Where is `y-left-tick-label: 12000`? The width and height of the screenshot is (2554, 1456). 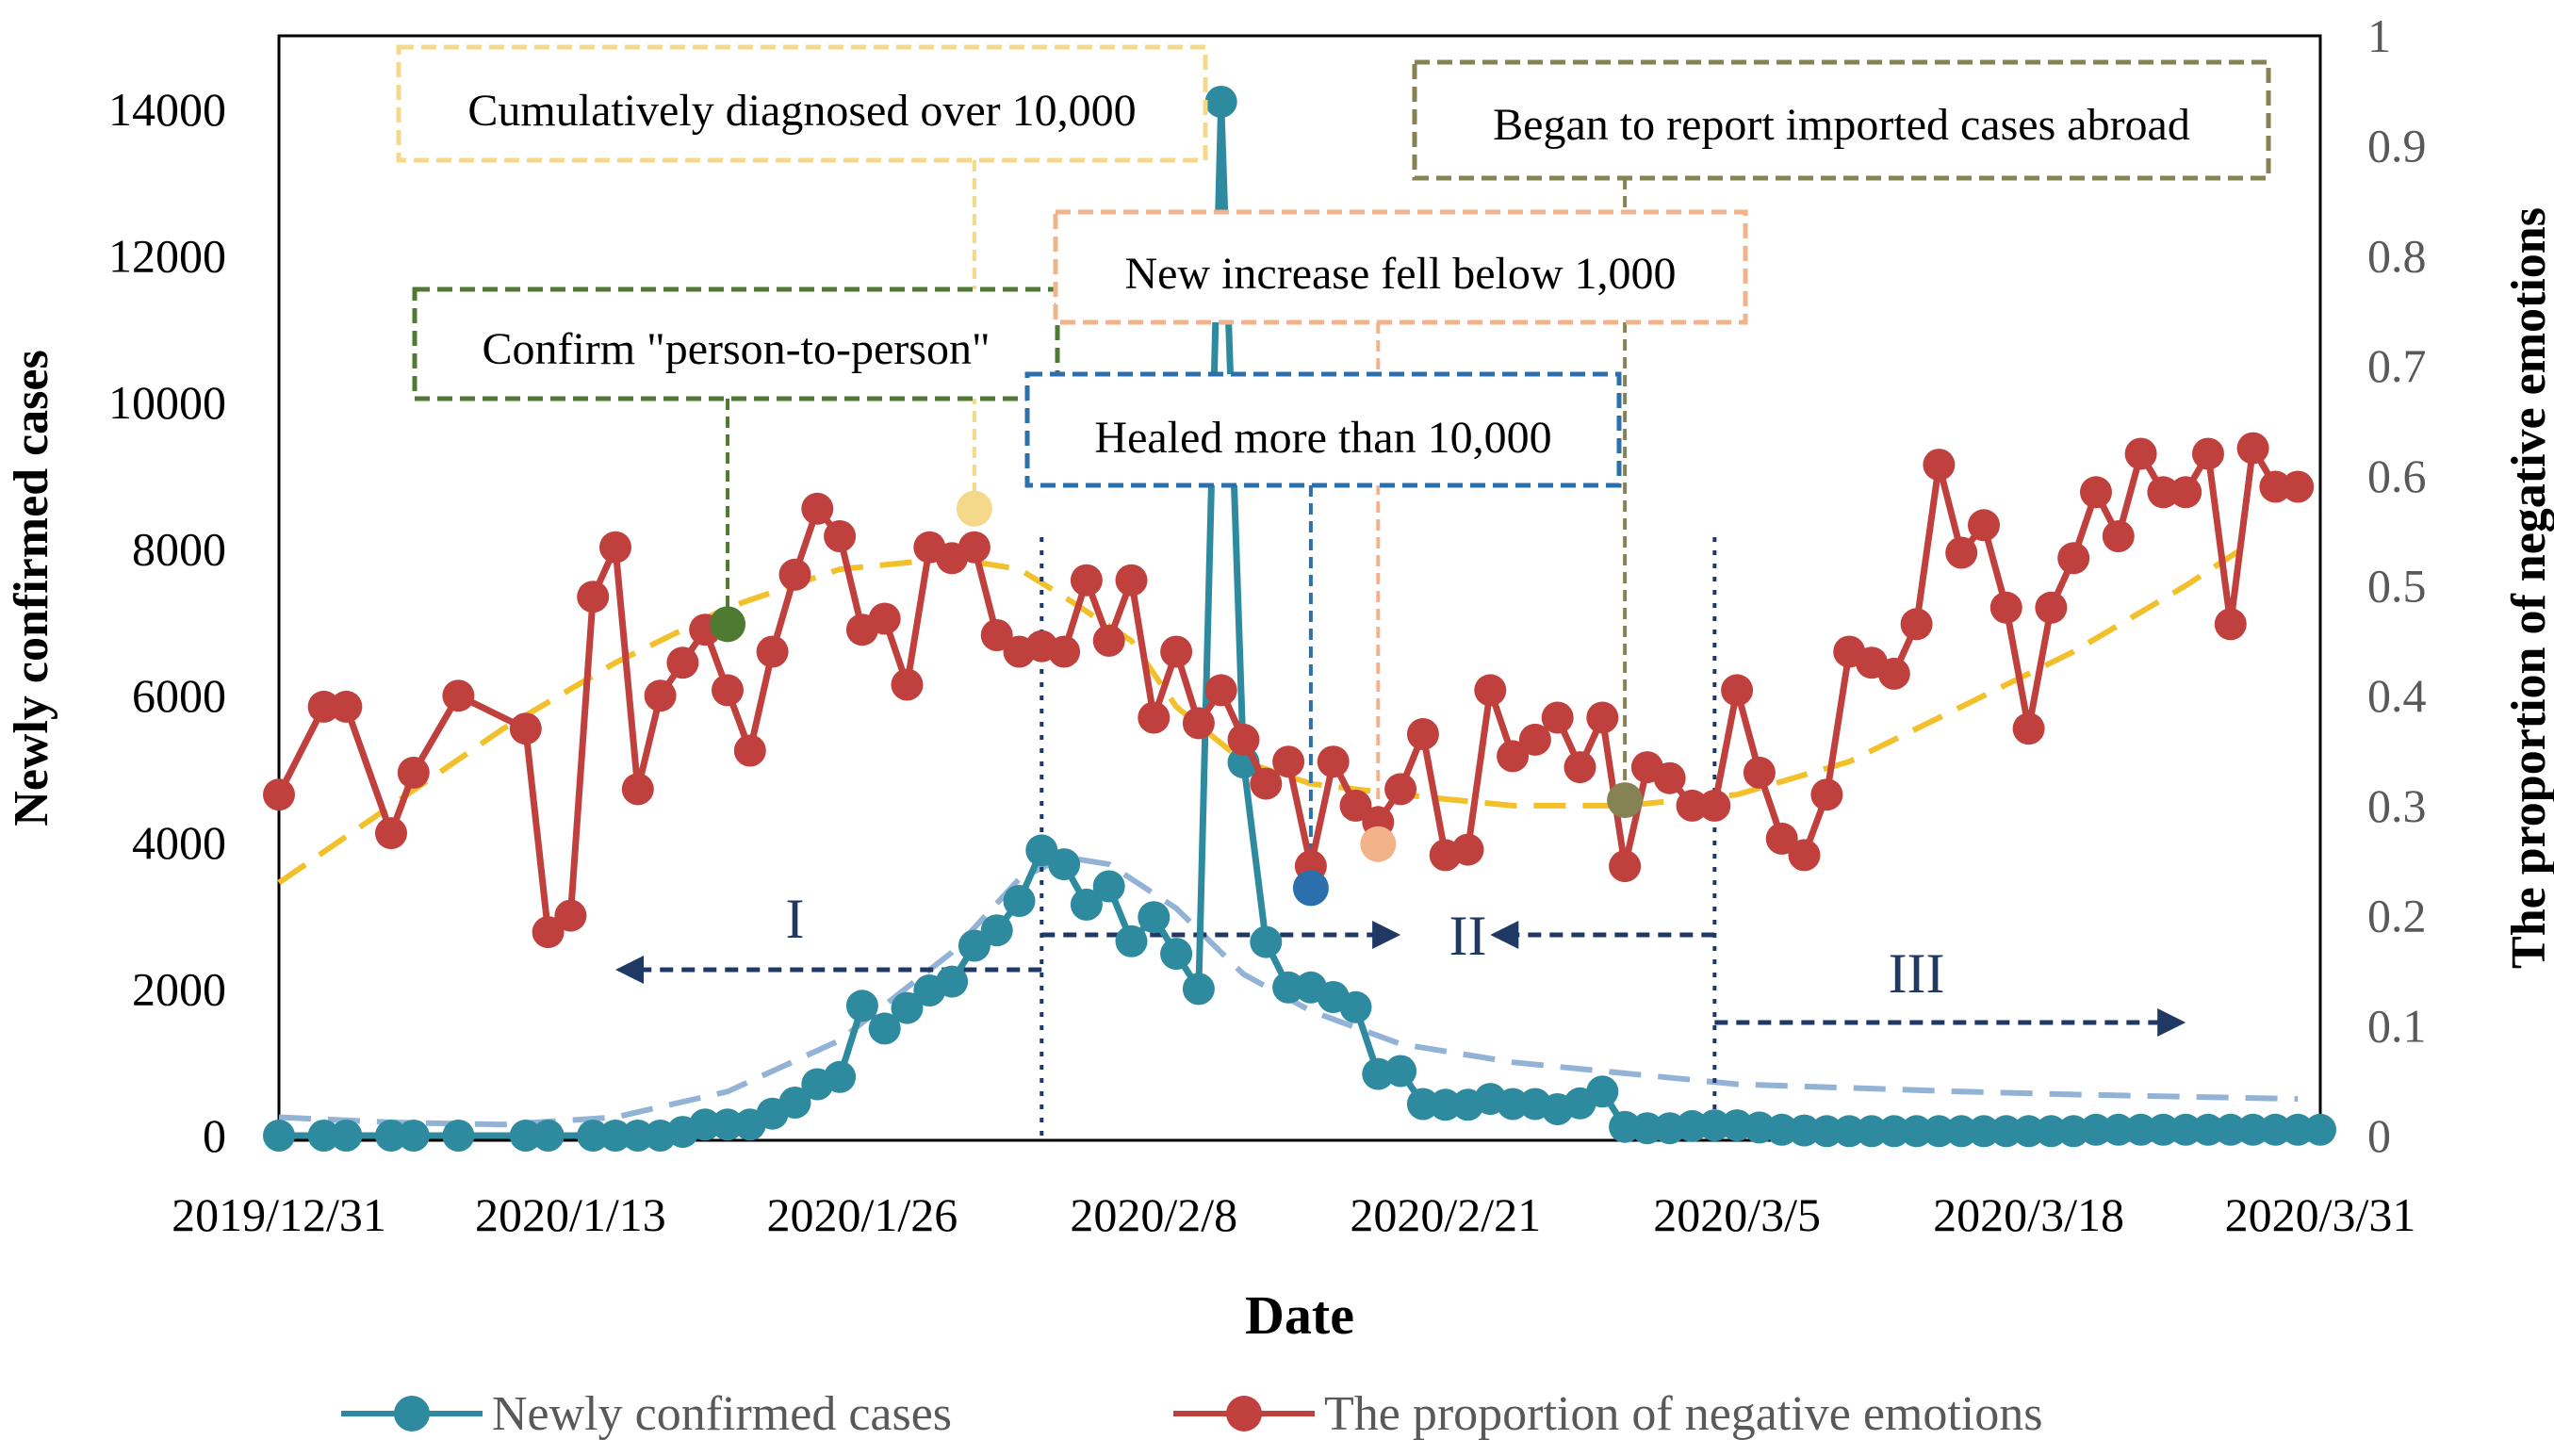 y-left-tick-label: 12000 is located at coordinates (167, 255).